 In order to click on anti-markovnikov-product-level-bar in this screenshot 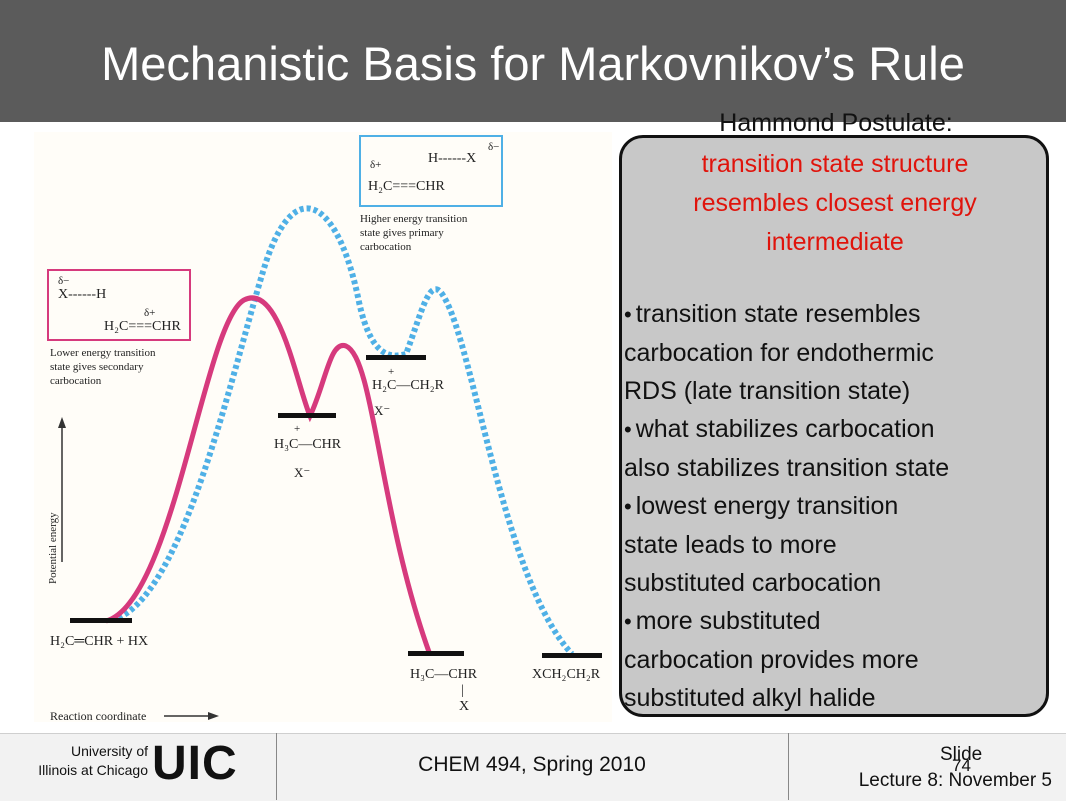, I will do `click(572, 655)`.